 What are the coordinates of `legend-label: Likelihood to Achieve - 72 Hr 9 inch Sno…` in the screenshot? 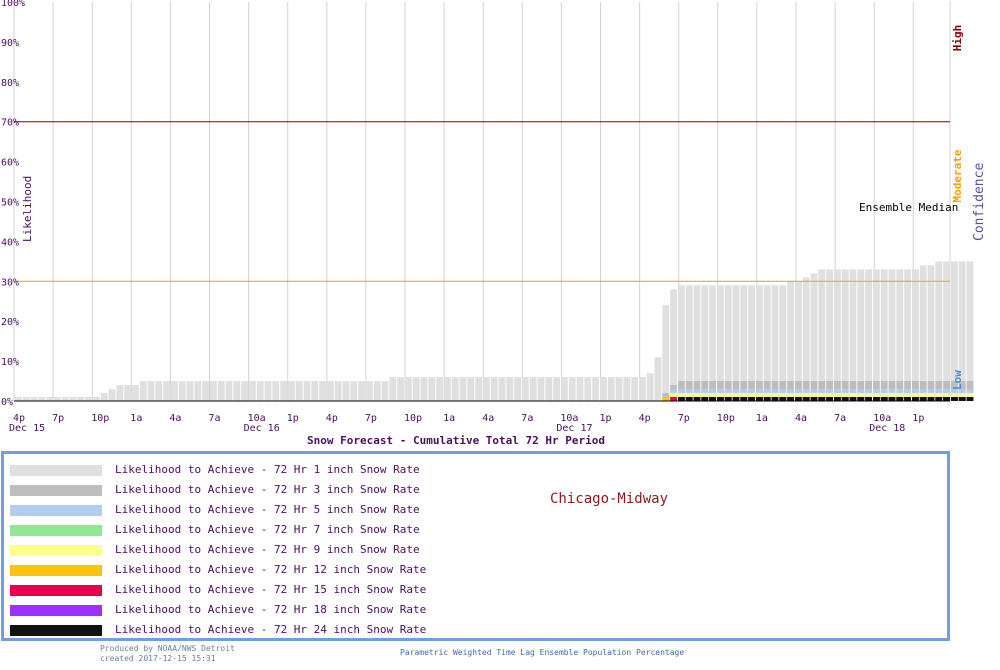 It's located at (267, 549).